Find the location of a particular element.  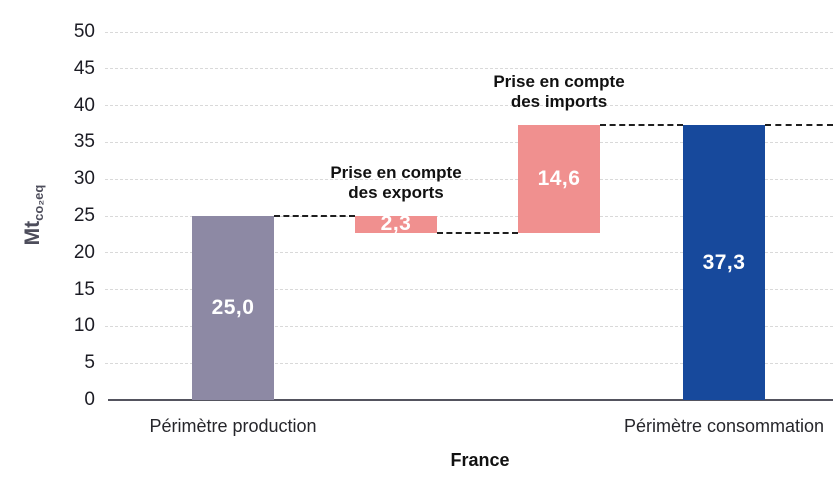

y-tick-label-40: 40 is located at coordinates (84, 105).